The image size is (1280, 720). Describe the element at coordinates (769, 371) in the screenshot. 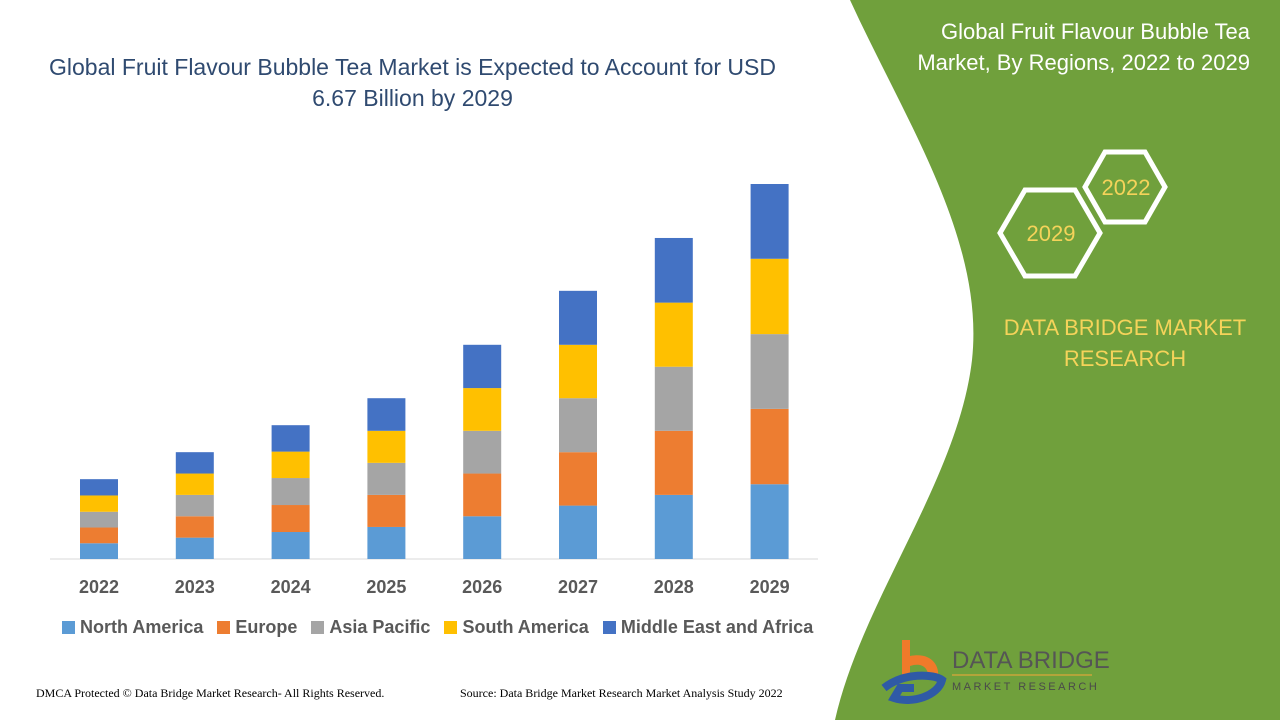

I see `bar-segment-2029-asia-pacific` at that location.